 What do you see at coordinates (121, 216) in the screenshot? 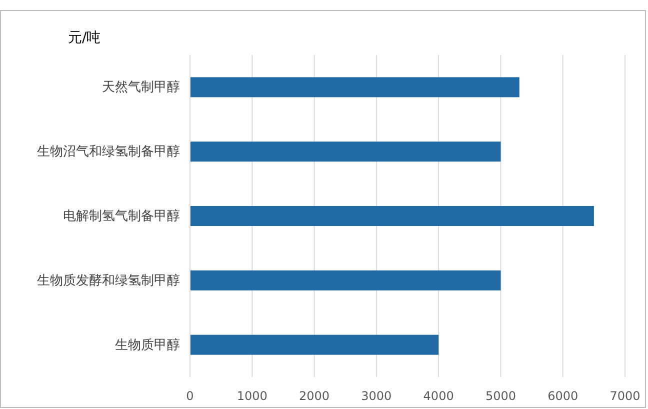
I see `y-tick-label: 电解制氢气制备甲醇` at bounding box center [121, 216].